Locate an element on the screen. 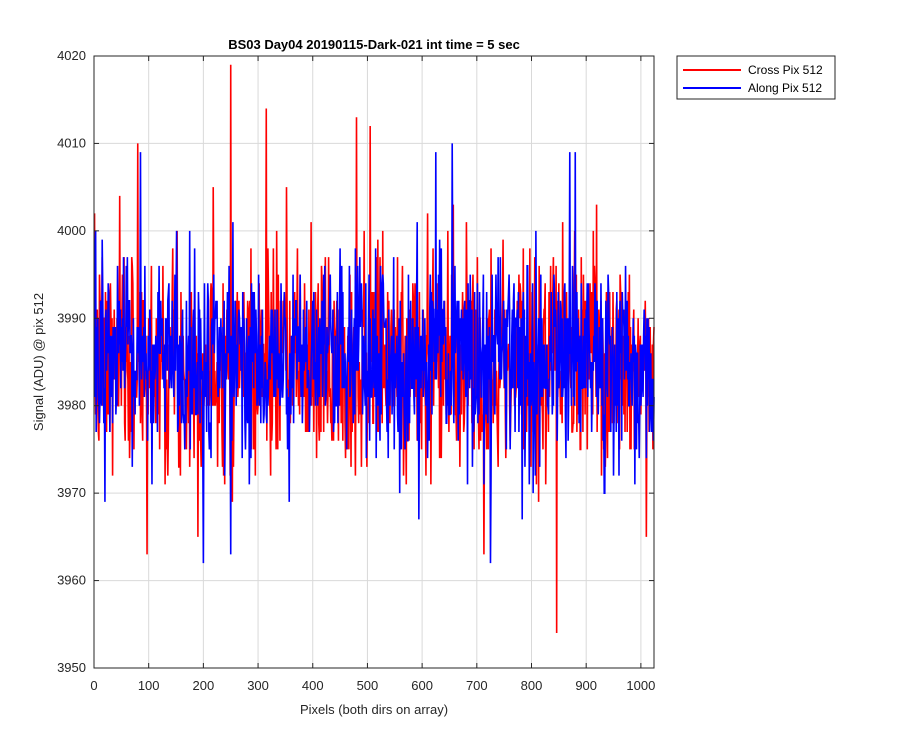 This screenshot has height=755, width=900. x-tick-label: 500 is located at coordinates (368, 685).